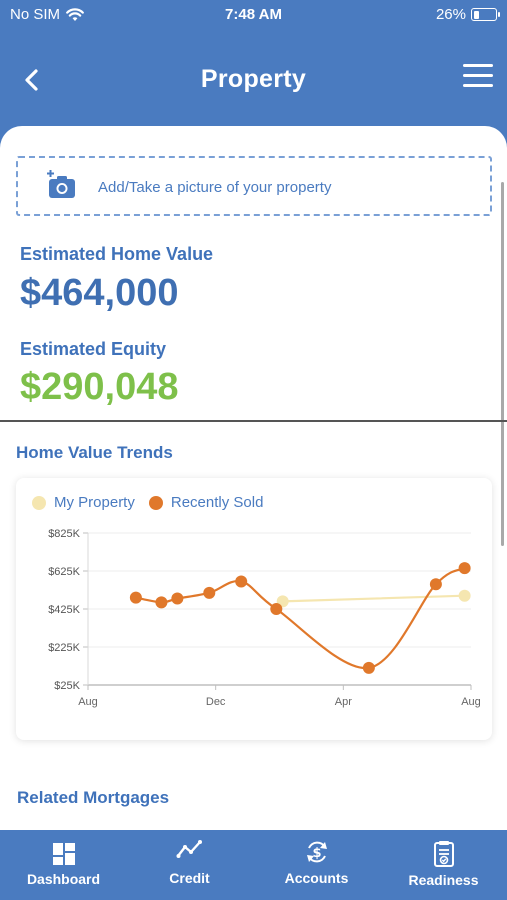 This screenshot has height=900, width=507. I want to click on legend-dot-my-property, so click(39, 502).